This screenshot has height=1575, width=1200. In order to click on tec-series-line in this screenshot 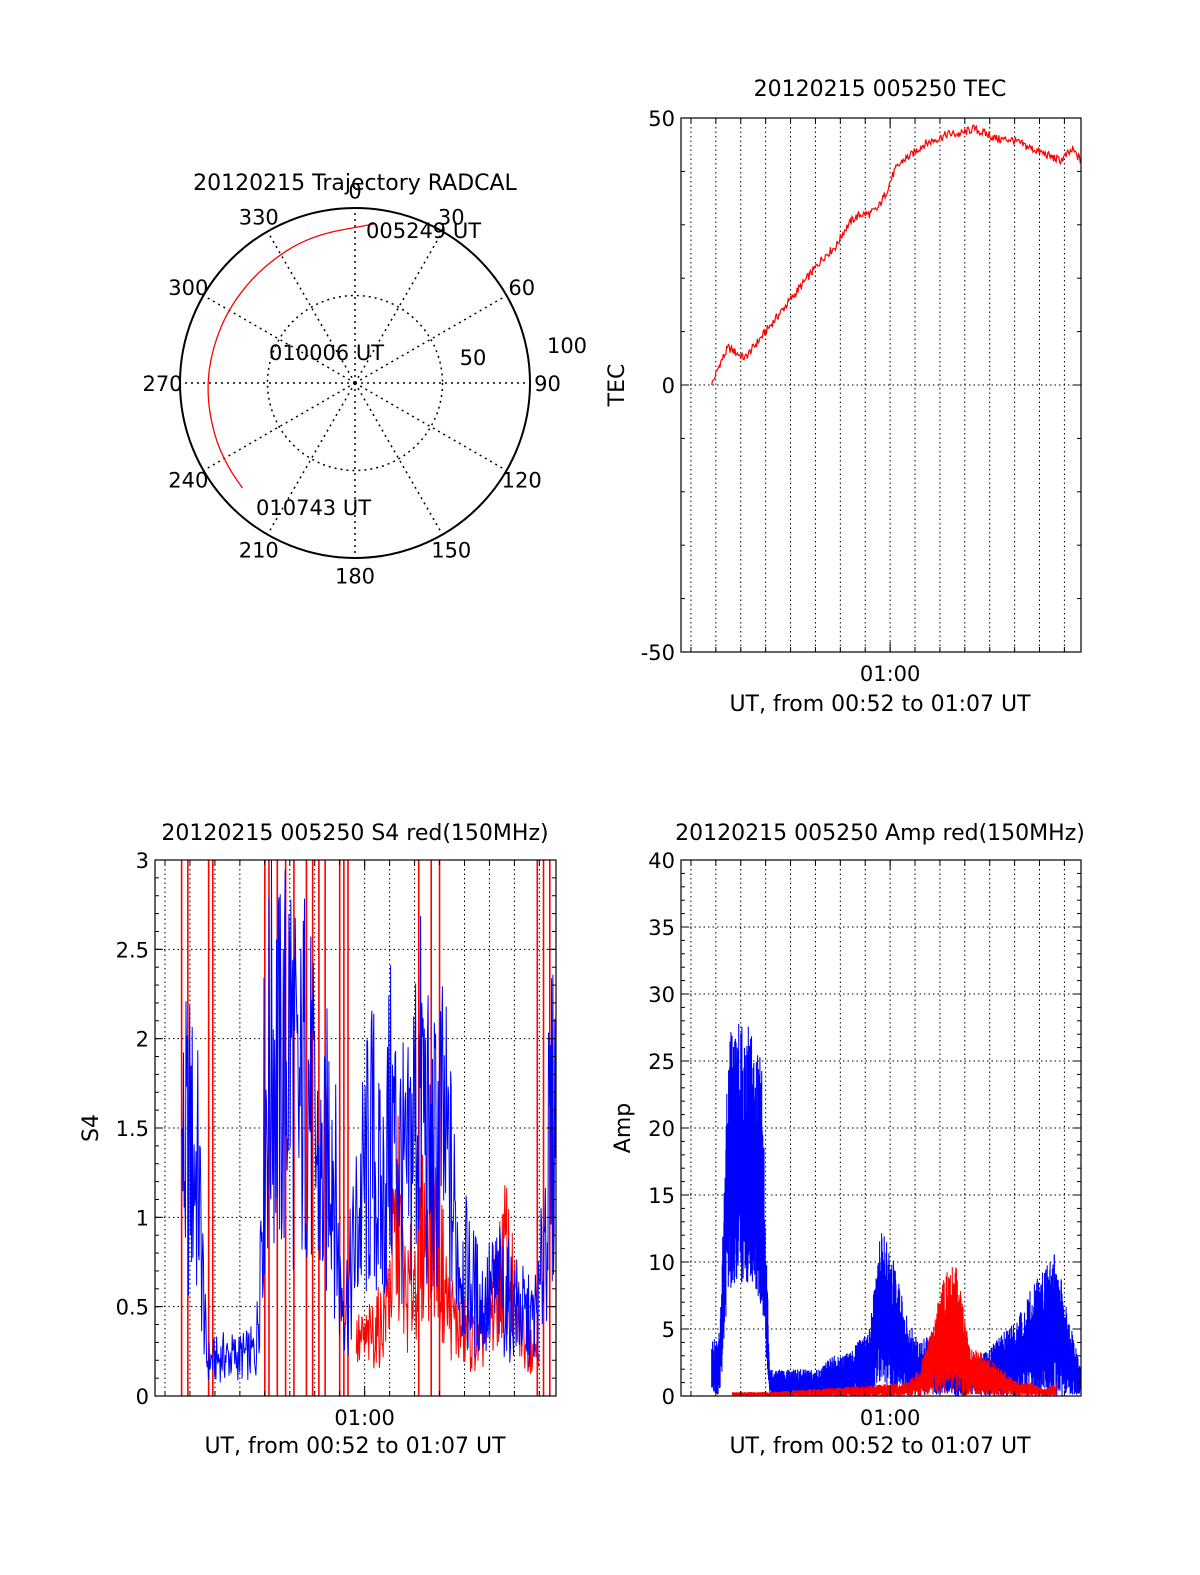, I will do `click(896, 255)`.